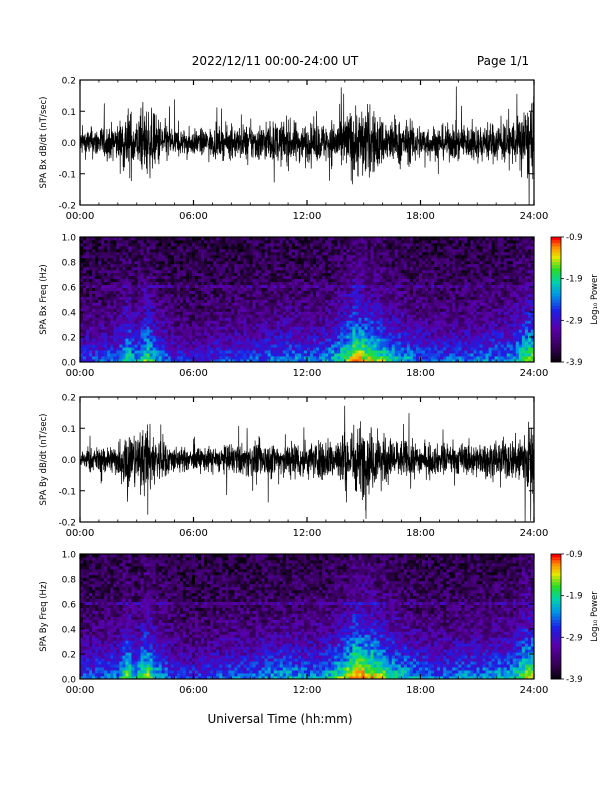 This screenshot has width=612, height=792. I want to click on y-tick-label: 0.1, so click(69, 113).